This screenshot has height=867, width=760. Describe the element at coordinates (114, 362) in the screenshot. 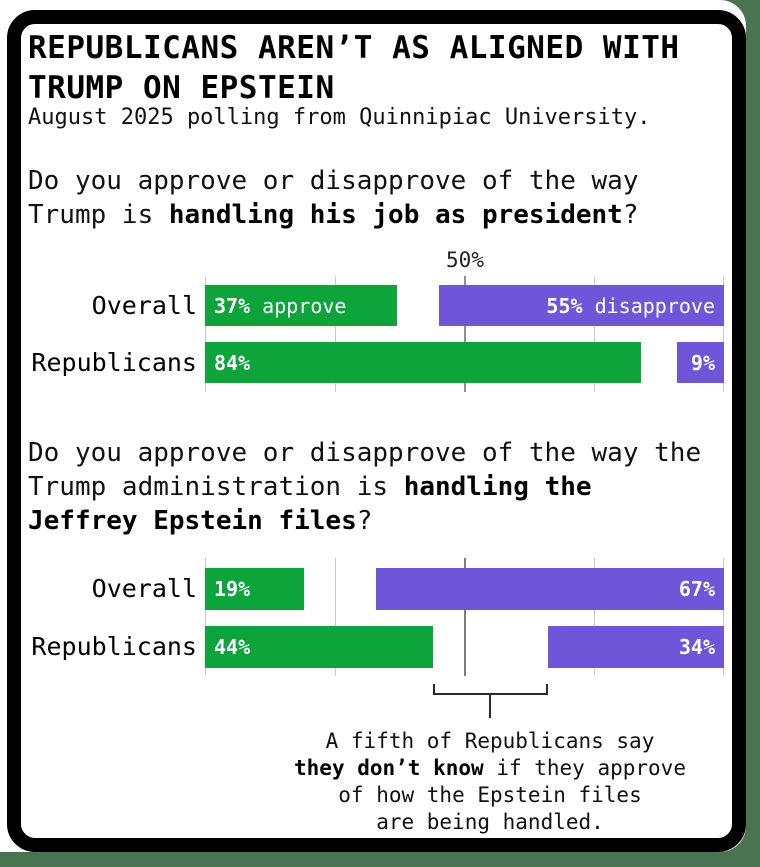

I see `category-label-republicans-chart1: Republicans` at that location.